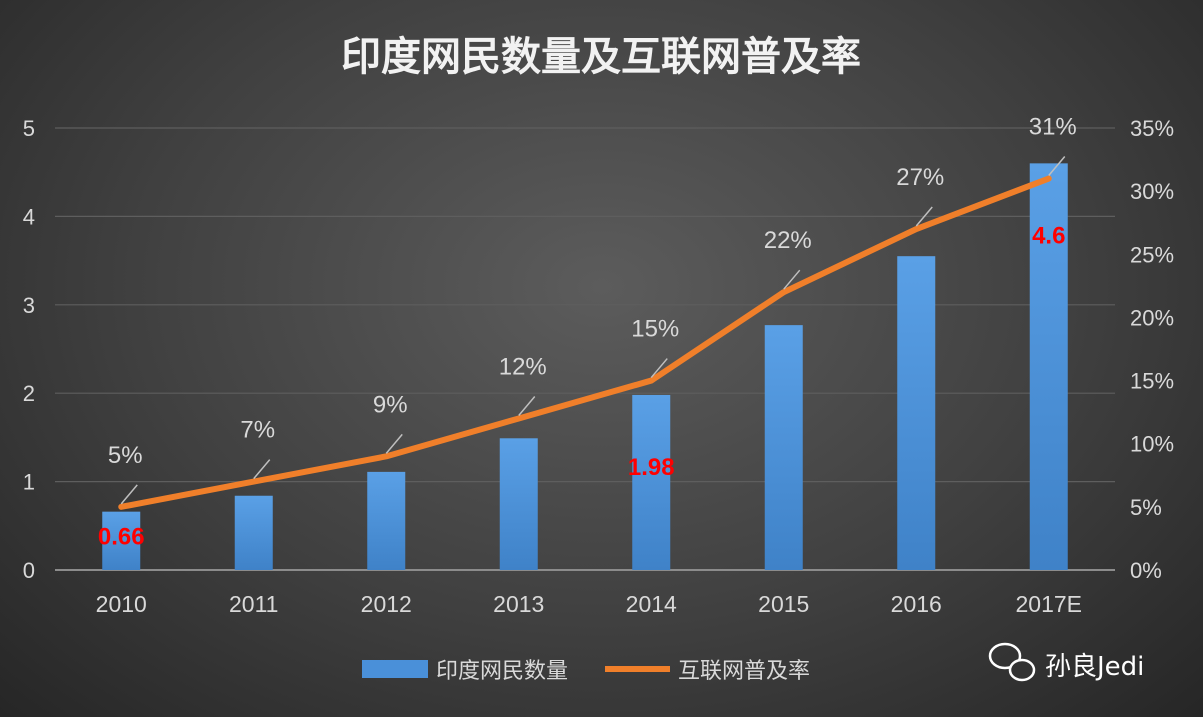 The image size is (1203, 717). What do you see at coordinates (1048, 604) in the screenshot?
I see `x-tick-label: 2017E` at bounding box center [1048, 604].